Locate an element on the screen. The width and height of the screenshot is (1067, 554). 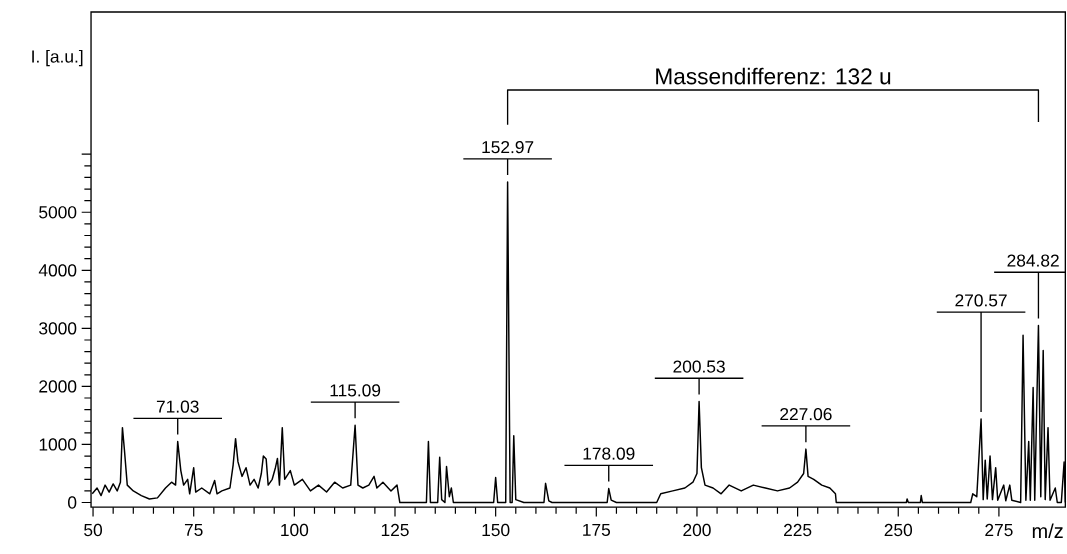
annotation: 284.82 is located at coordinates (1033, 260).